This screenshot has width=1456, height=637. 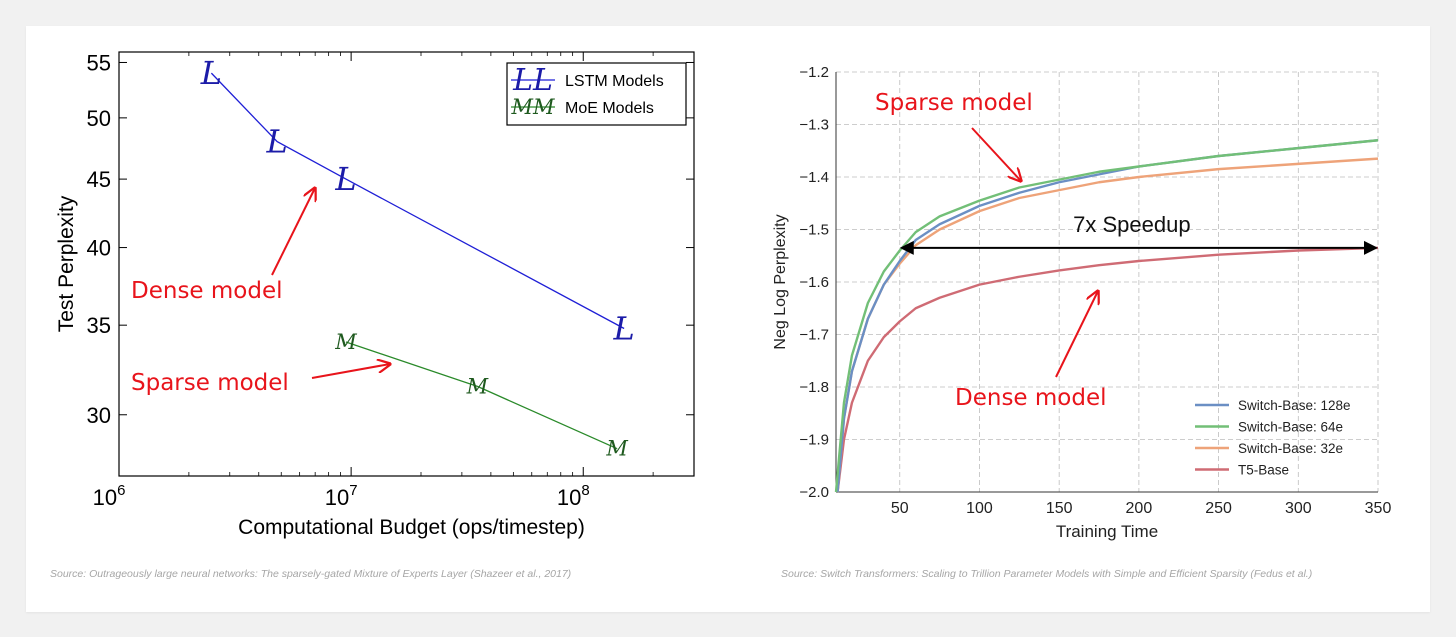 I want to click on right-x-tick-label: 250, so click(x=1218, y=508).